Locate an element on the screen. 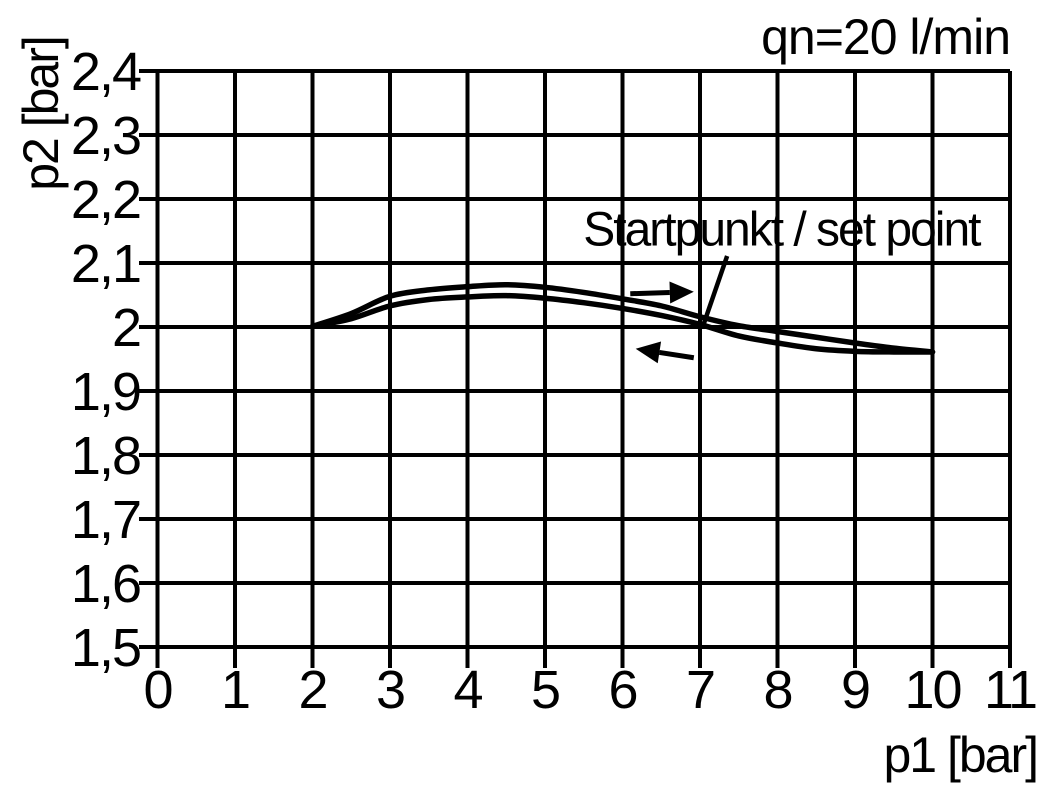 Image resolution: width=1051 pixels, height=803 pixels. x-tick-label: 7 is located at coordinates (700, 690).